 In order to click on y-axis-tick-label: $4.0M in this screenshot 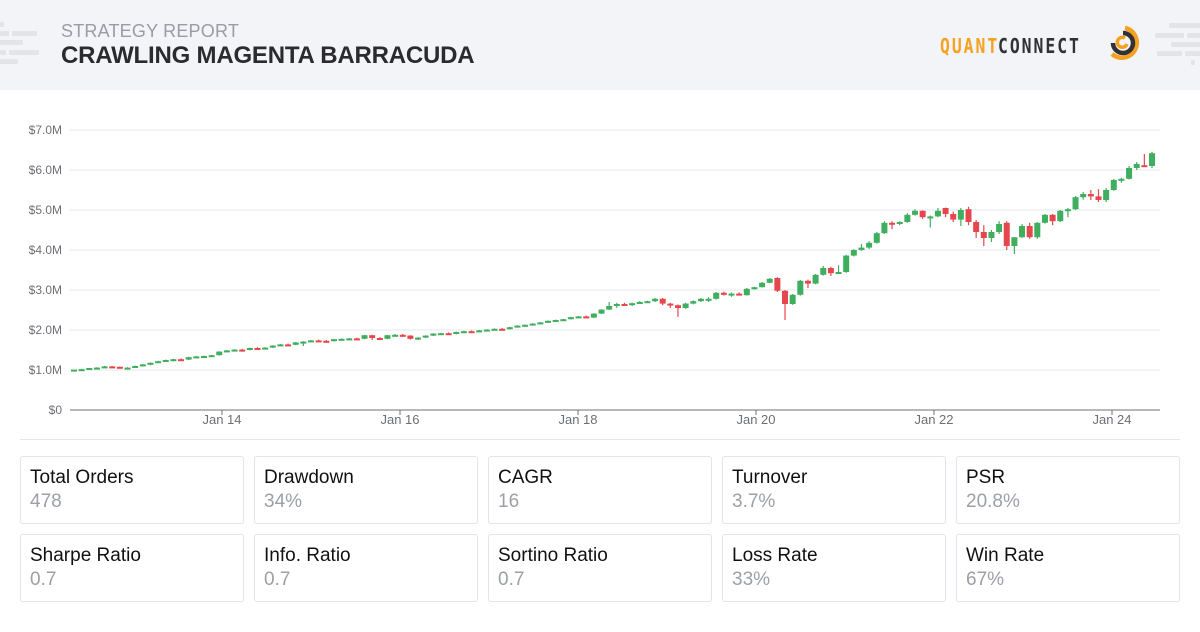, I will do `click(45, 250)`.